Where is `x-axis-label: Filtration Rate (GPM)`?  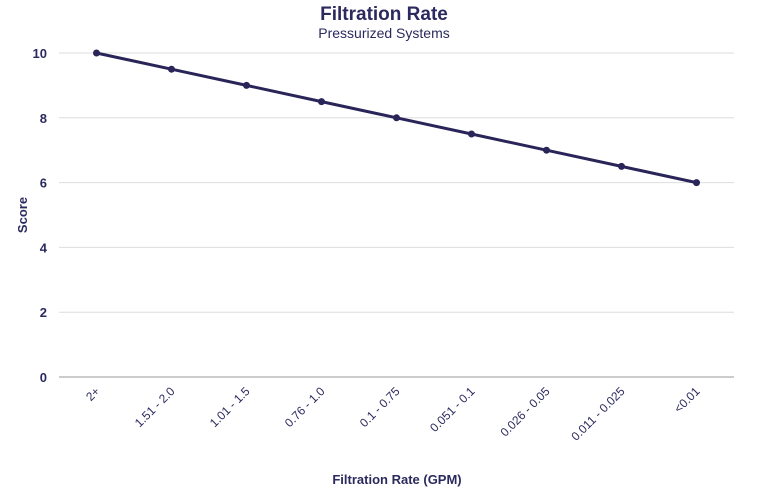 x-axis-label: Filtration Rate (GPM) is located at coordinates (396, 479).